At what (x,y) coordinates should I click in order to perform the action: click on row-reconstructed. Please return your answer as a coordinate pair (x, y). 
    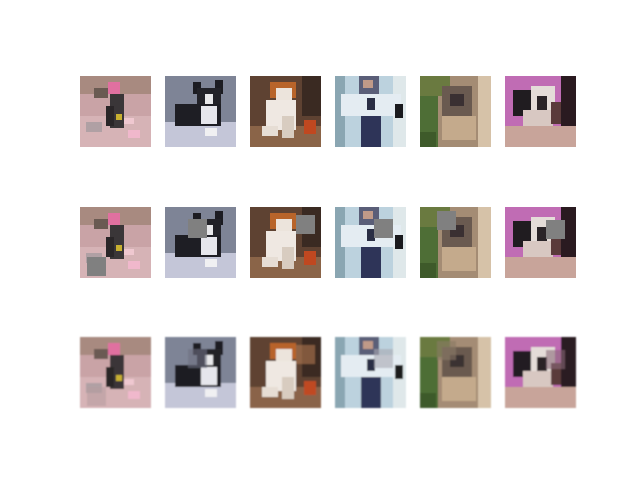
    Looking at the image, I should click on (328, 372).